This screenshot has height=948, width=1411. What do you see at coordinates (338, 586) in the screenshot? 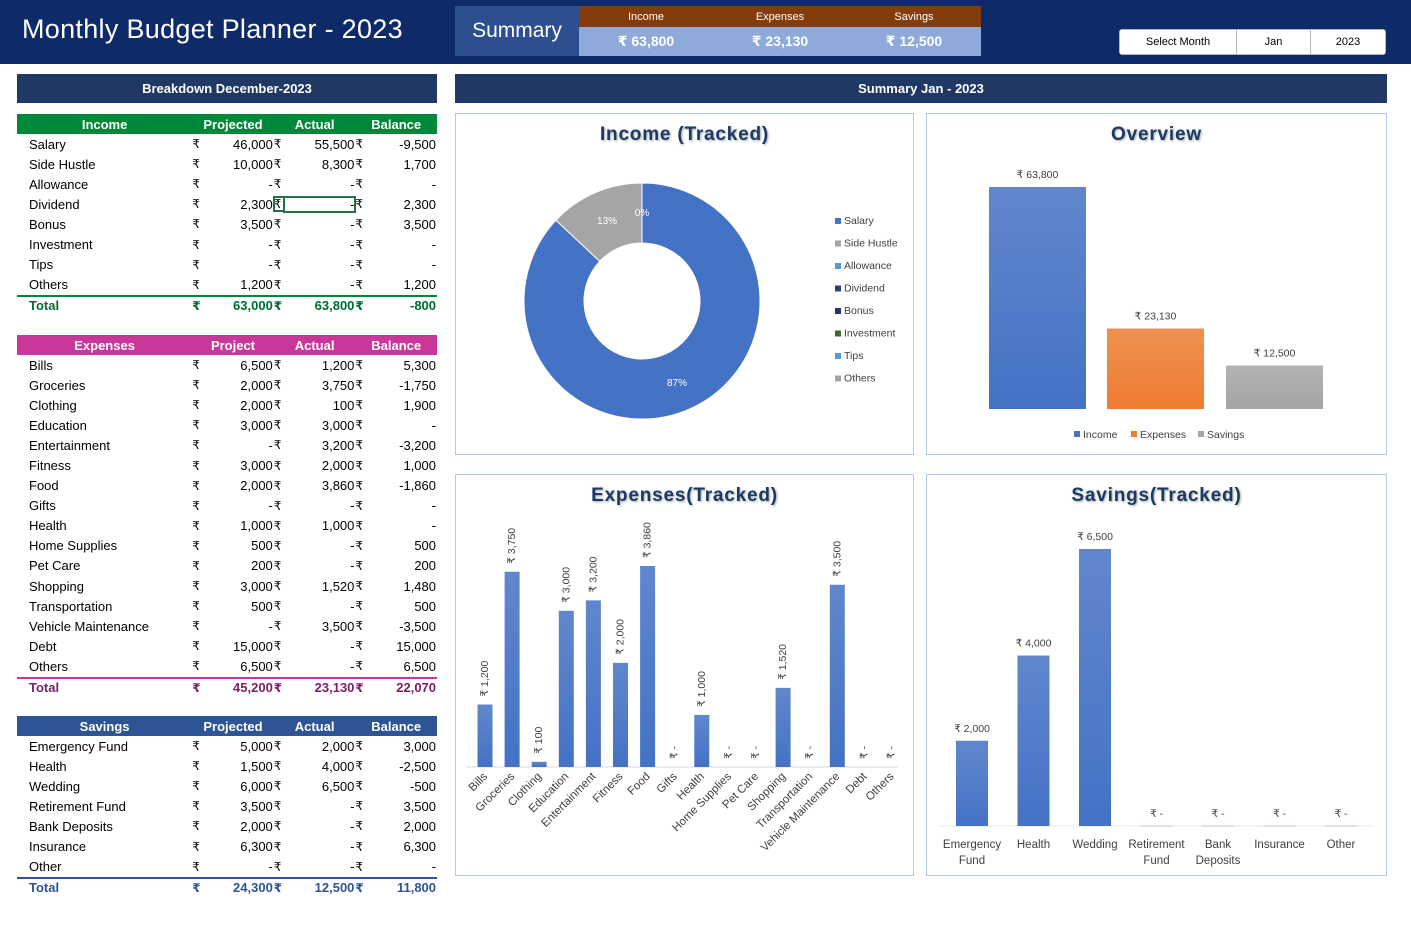
I see `expenses-row-actual: 1,520` at bounding box center [338, 586].